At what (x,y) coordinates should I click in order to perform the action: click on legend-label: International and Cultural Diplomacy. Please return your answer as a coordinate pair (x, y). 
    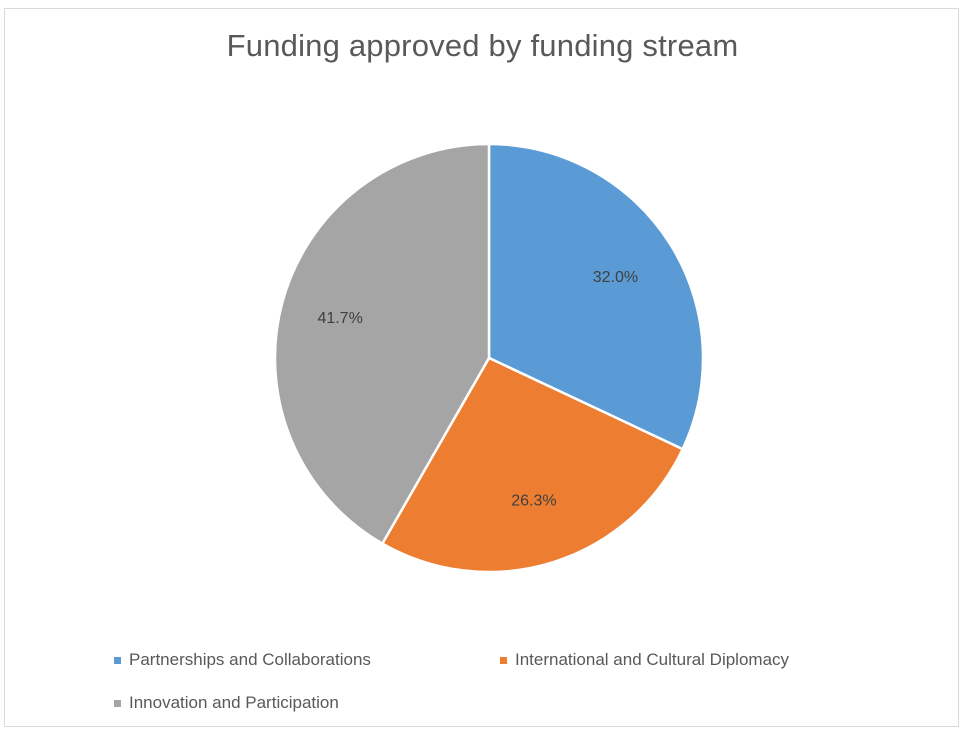
    Looking at the image, I should click on (652, 659).